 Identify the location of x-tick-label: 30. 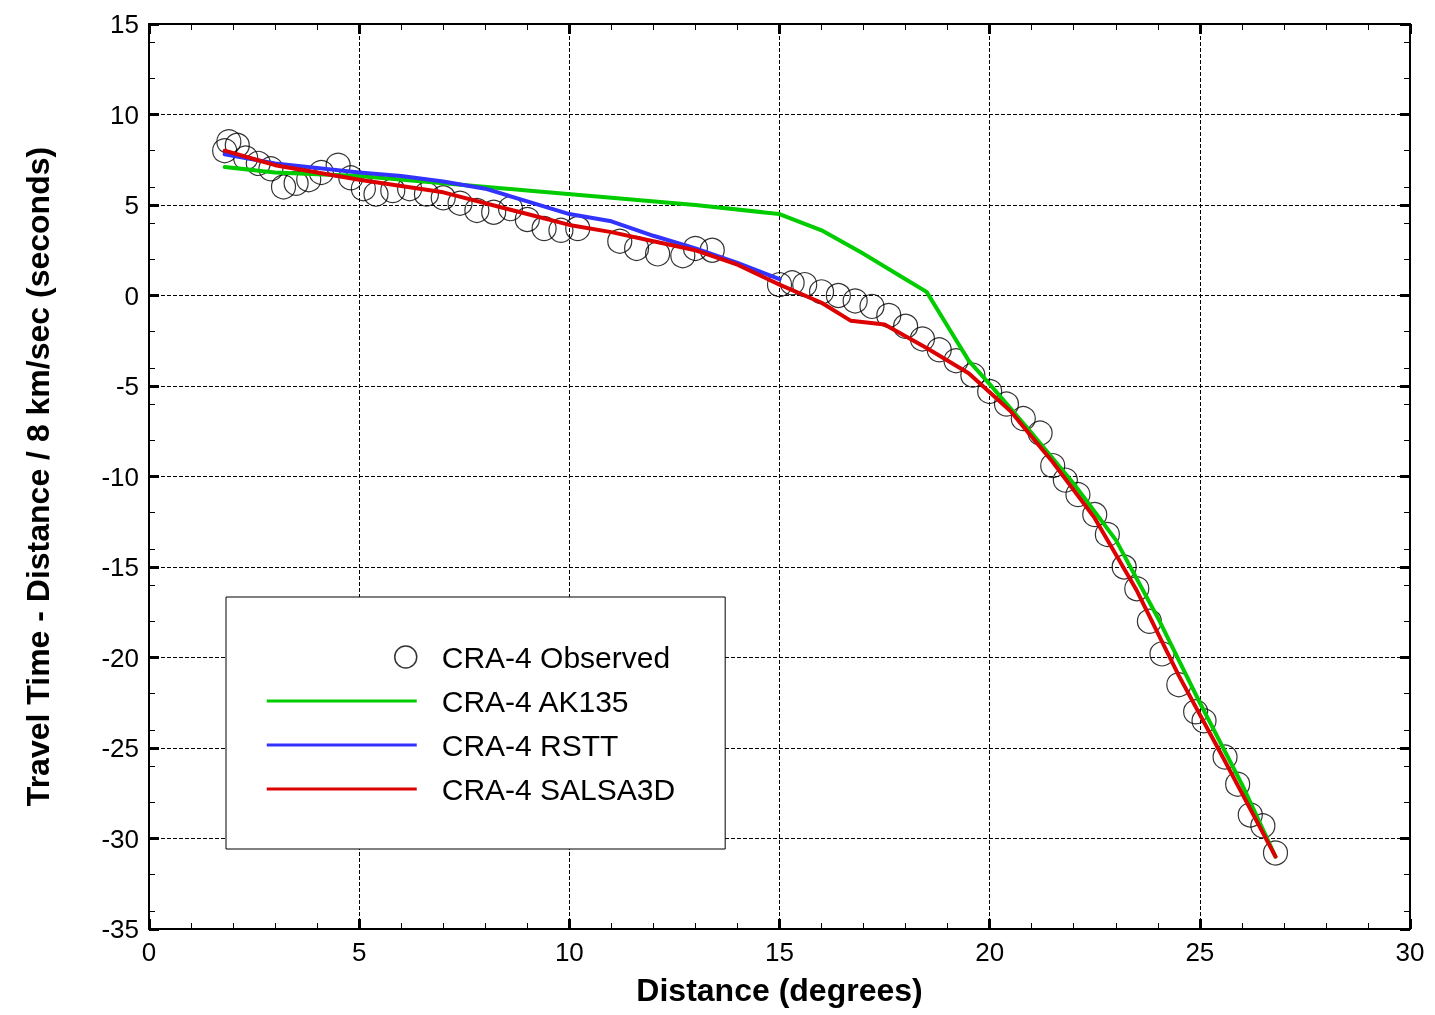
(1410, 952).